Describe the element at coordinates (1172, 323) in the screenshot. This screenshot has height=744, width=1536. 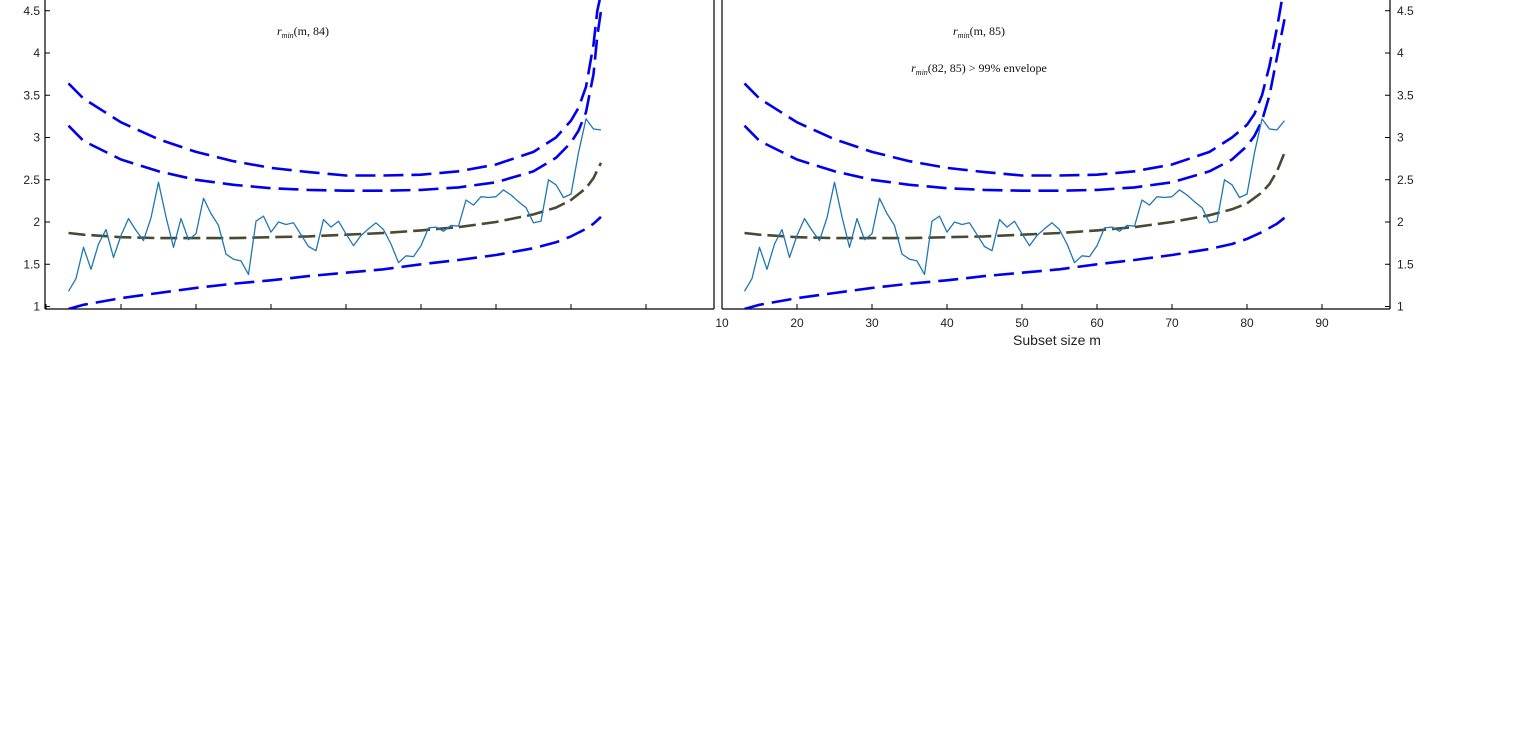
I see `x-tick-label: 70` at that location.